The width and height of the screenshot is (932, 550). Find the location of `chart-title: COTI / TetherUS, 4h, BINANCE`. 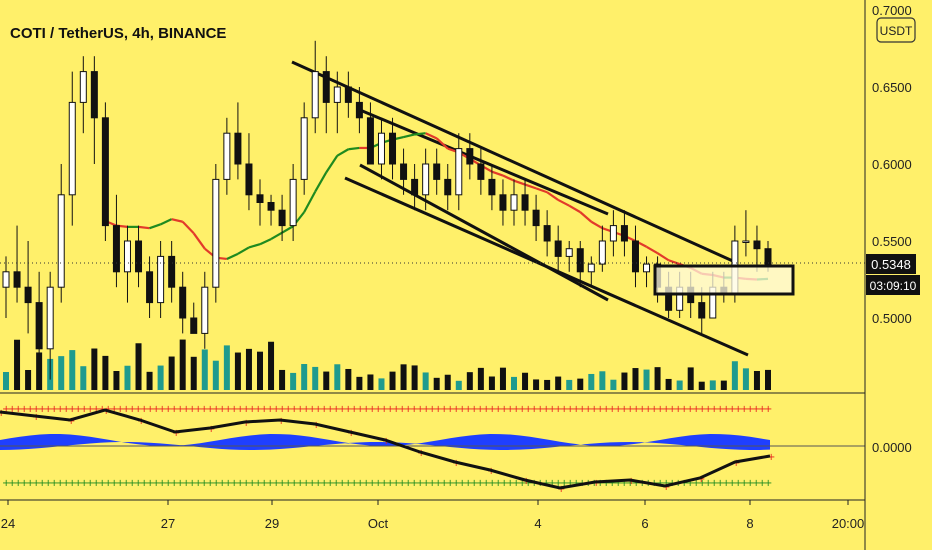

chart-title: COTI / TetherUS, 4h, BINANCE is located at coordinates (118, 33).